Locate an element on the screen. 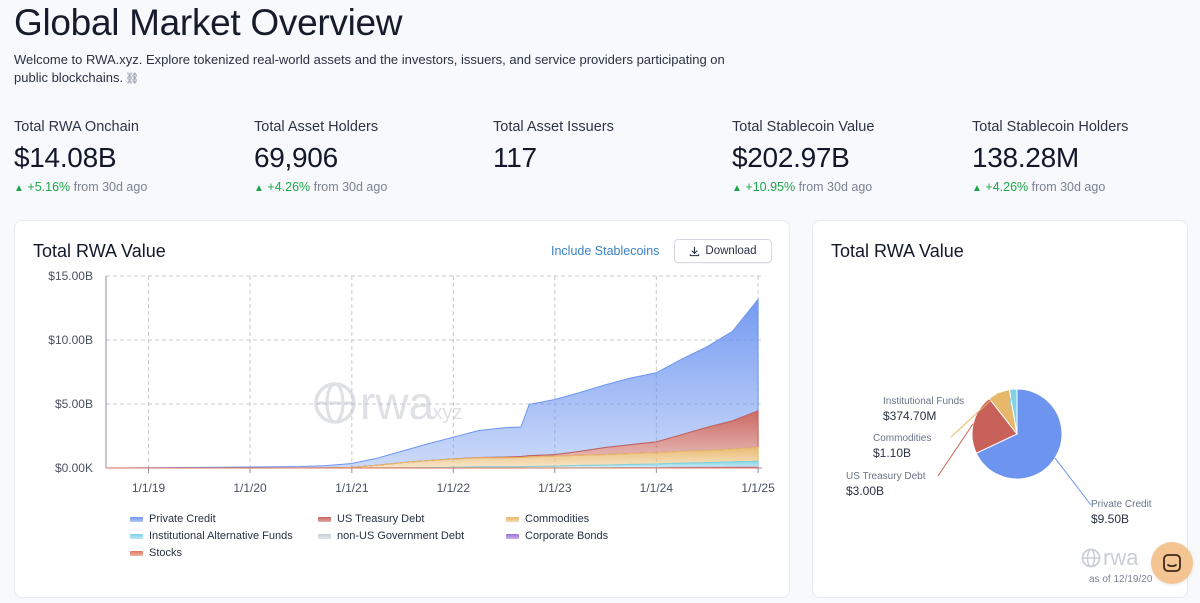 The width and height of the screenshot is (1200, 603). stat-label: Total Stablecoin Holders is located at coordinates (1050, 127).